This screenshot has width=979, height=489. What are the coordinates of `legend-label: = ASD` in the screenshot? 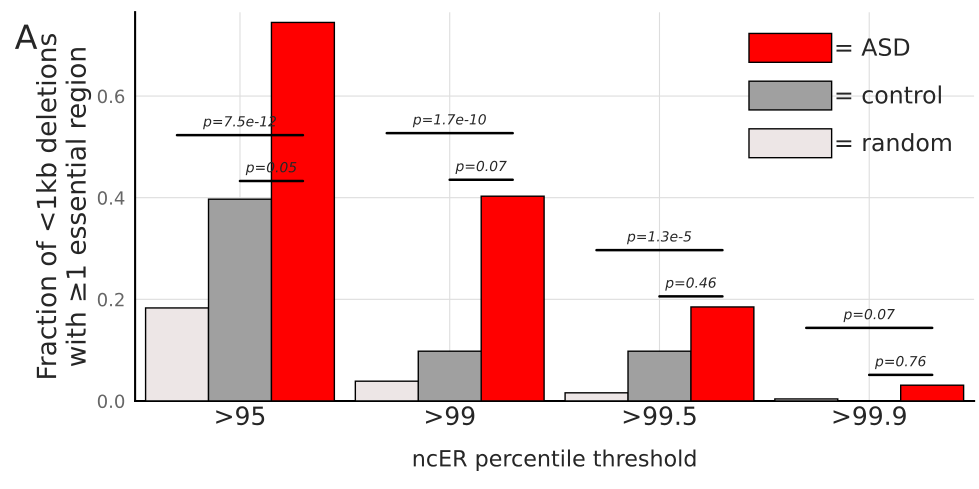 It's located at (873, 47).